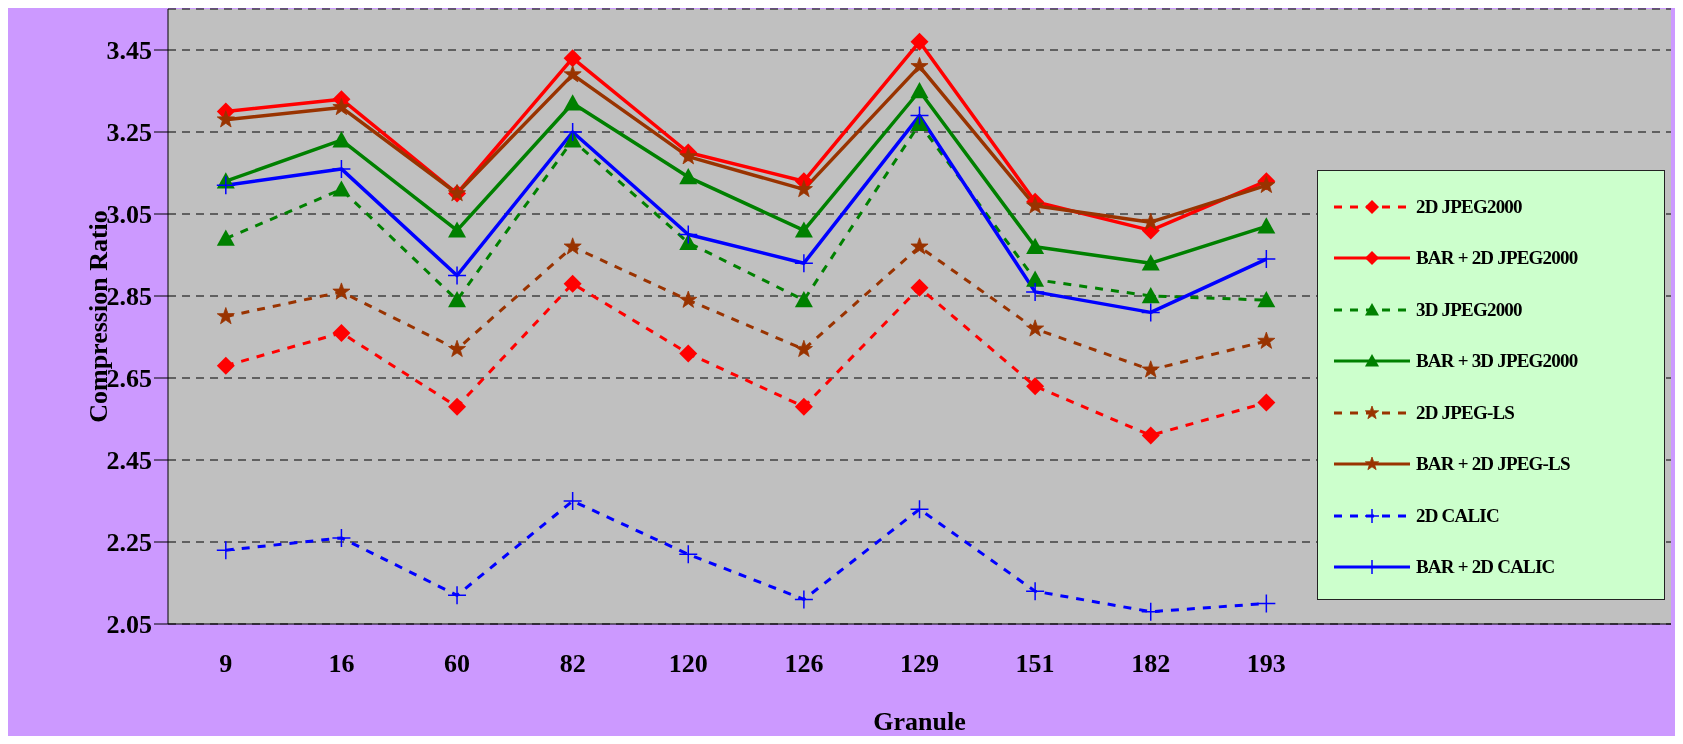 The image size is (1683, 744). I want to click on legend-label: 3D JPEG2000, so click(1469, 309).